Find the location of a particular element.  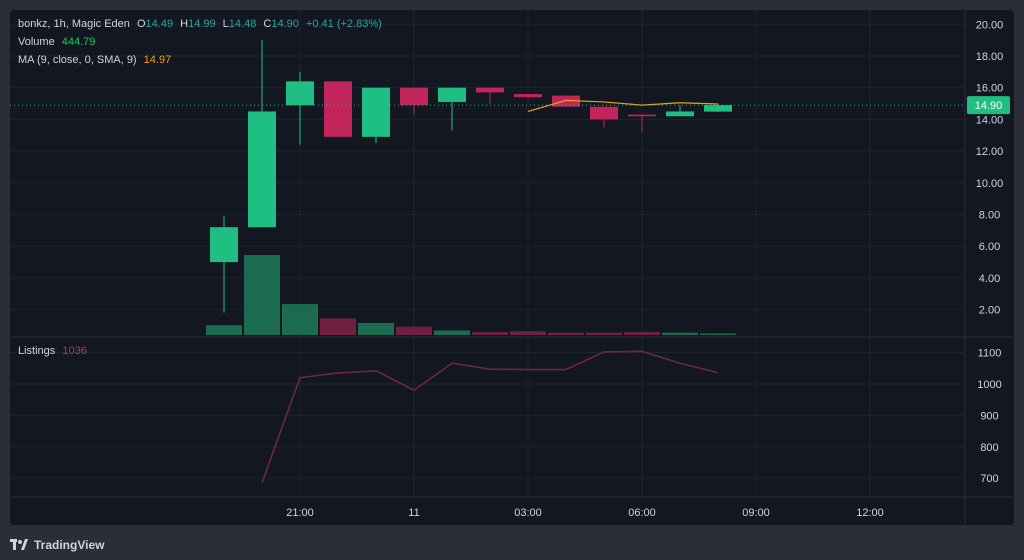

time-tick-label: 06:00 is located at coordinates (642, 513).